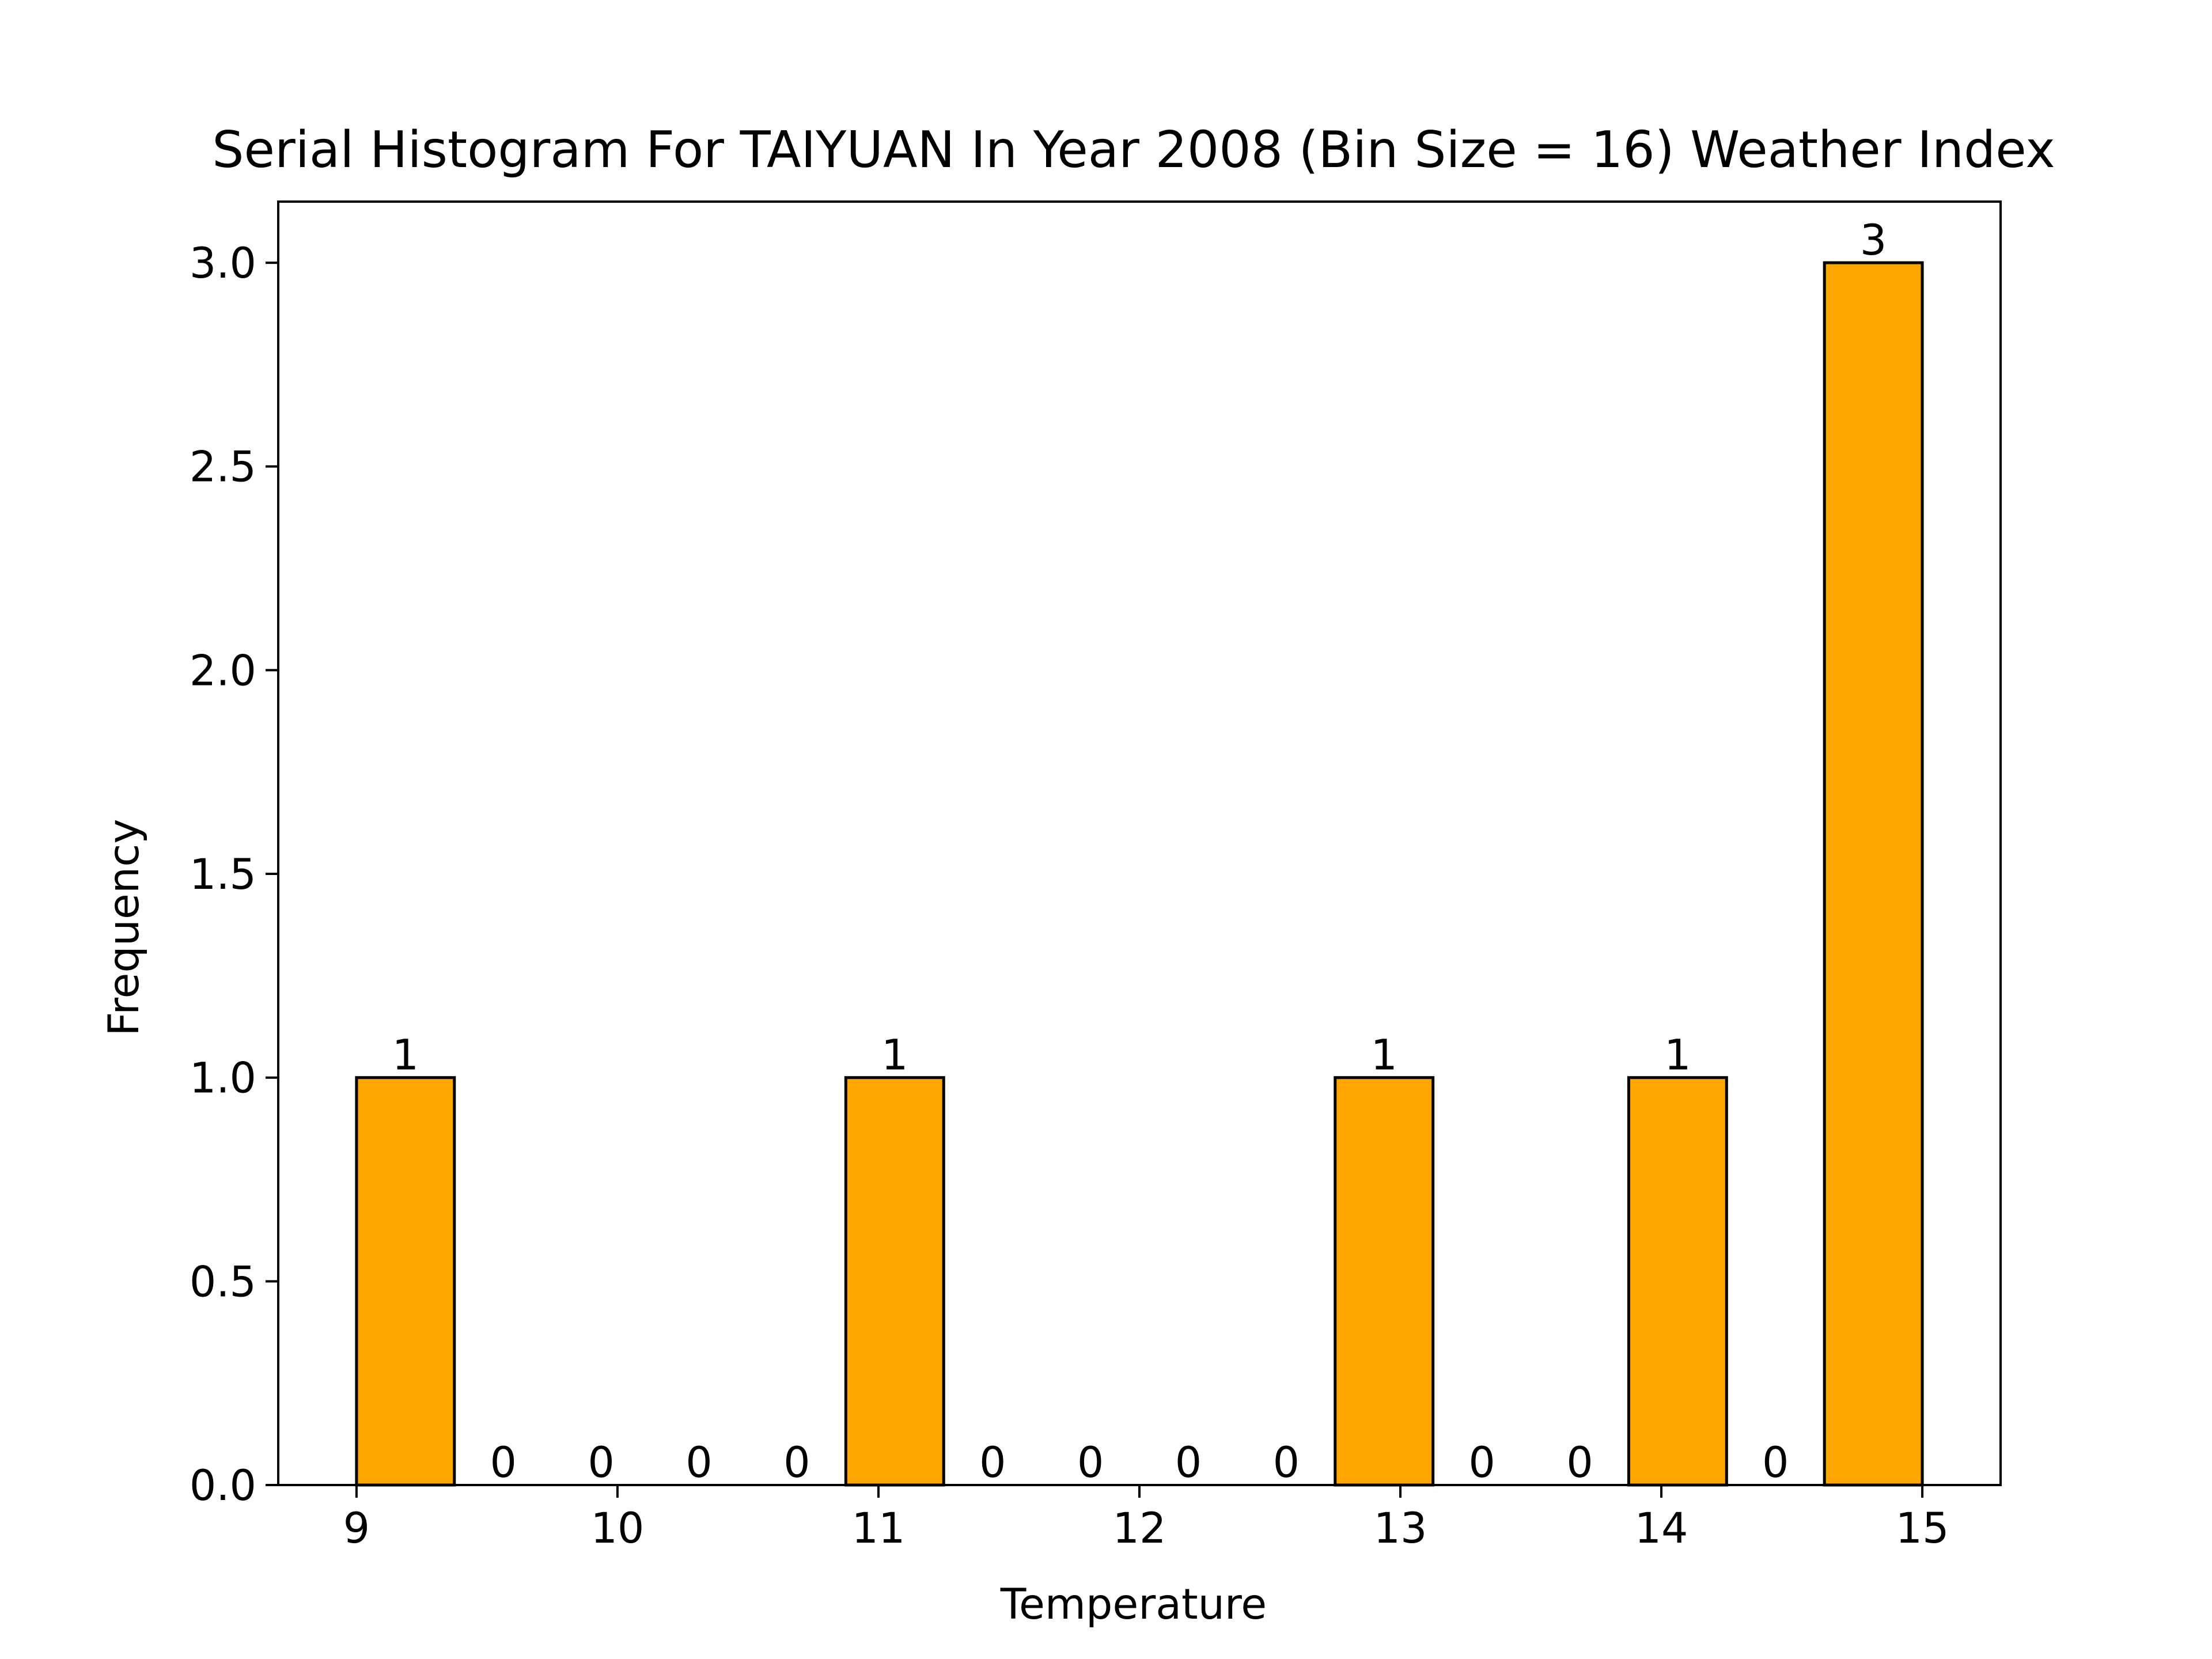  Describe the element at coordinates (1661, 1528) in the screenshot. I see `x-tick-label: 14` at that location.